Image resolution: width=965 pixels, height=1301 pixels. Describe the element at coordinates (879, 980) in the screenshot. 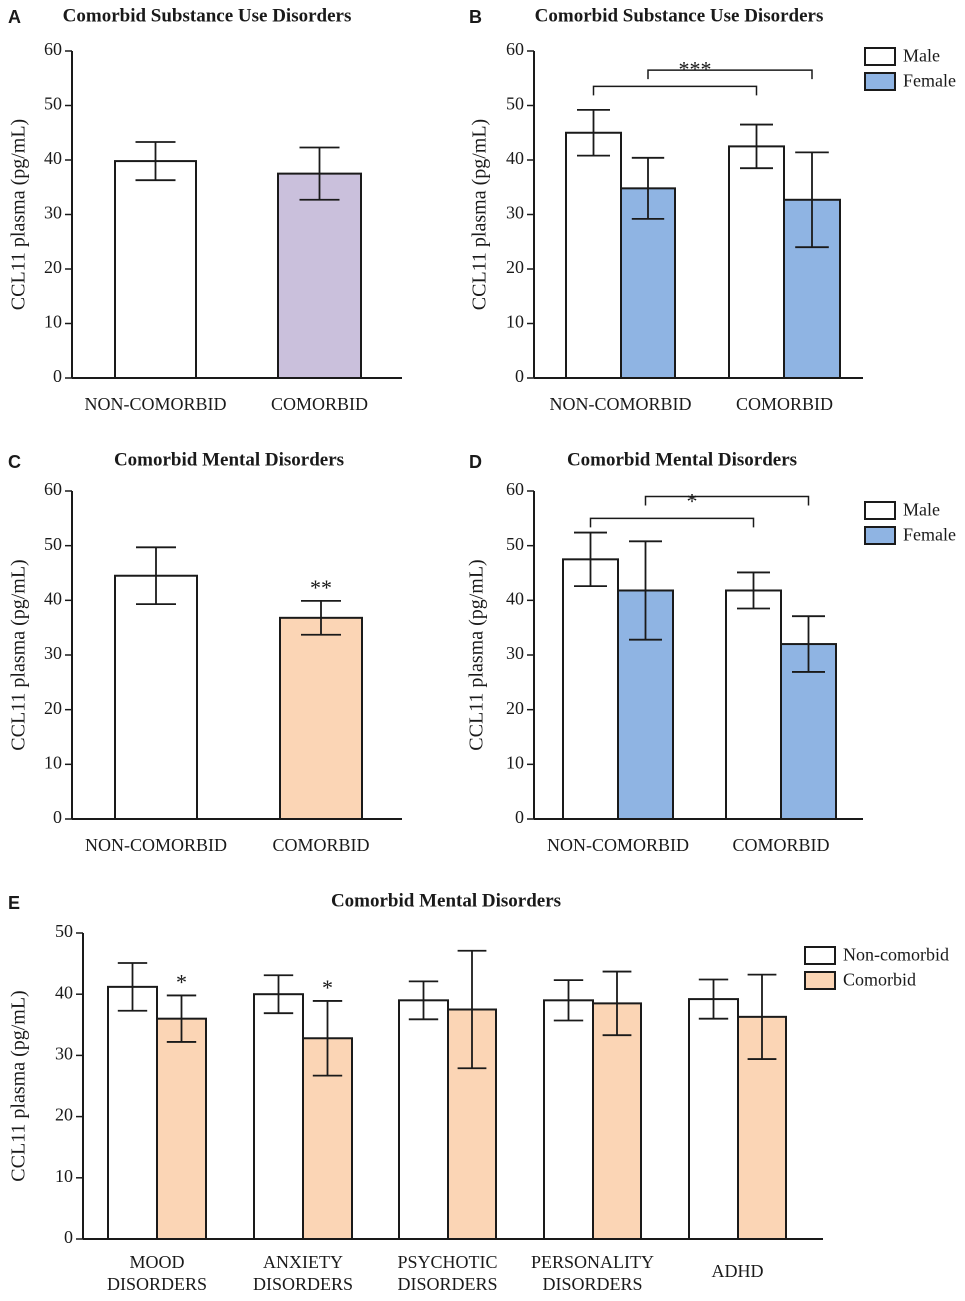

I see `legend-label: Comorbid` at that location.